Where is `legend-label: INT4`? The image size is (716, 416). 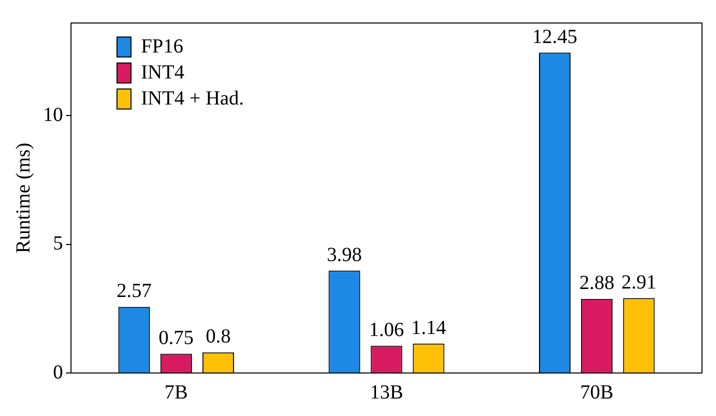 legend-label: INT4 is located at coordinates (162, 72).